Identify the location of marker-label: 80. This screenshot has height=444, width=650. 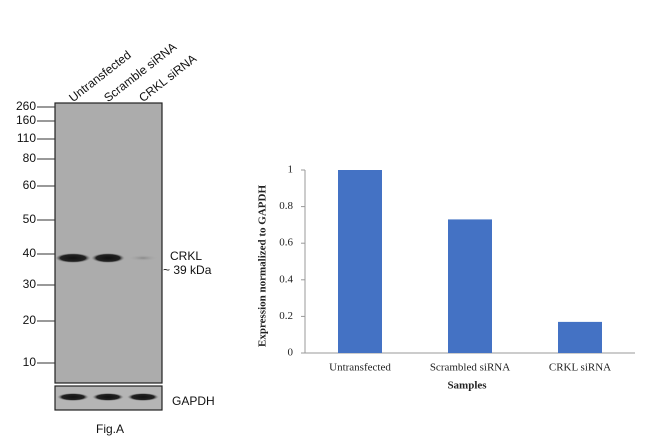
(30, 158).